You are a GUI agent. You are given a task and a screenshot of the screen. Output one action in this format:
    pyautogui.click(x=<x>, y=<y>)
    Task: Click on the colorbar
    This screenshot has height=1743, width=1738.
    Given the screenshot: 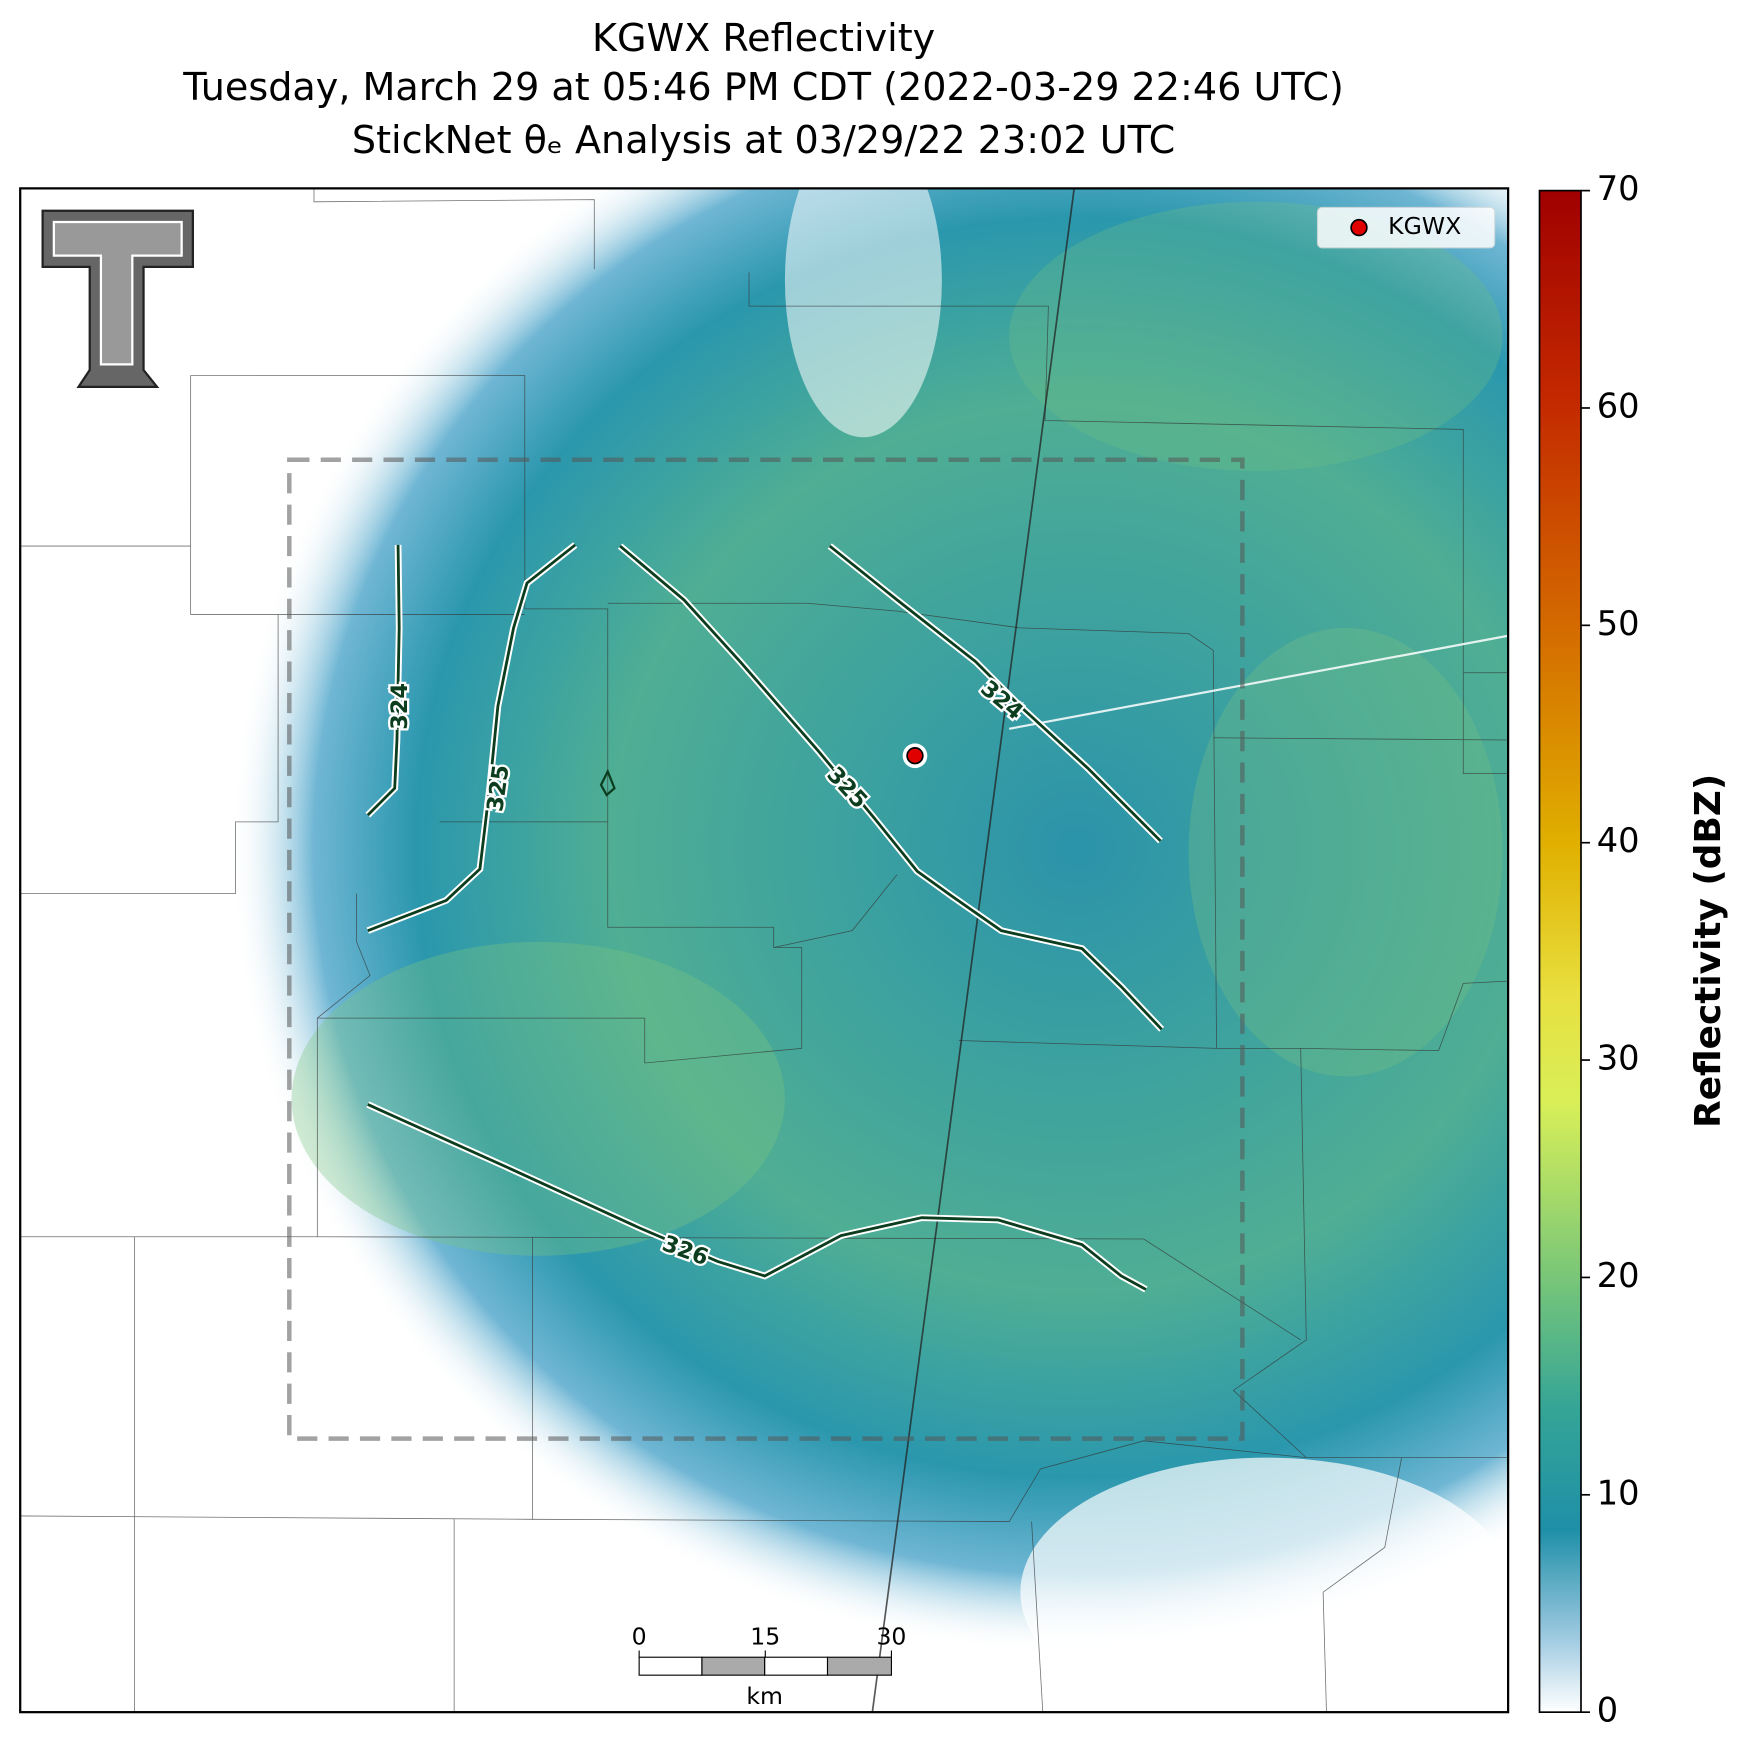 What is the action you would take?
    pyautogui.click(x=1560, y=951)
    